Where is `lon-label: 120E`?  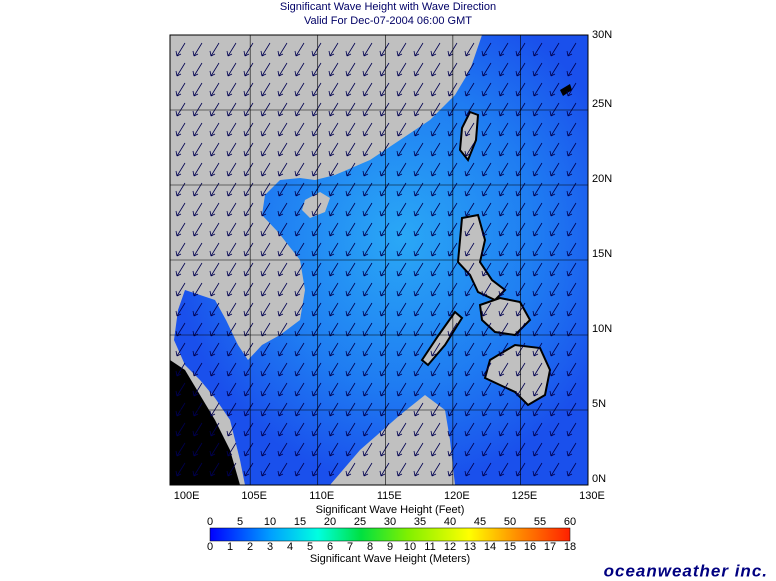
lon-label: 120E is located at coordinates (457, 496).